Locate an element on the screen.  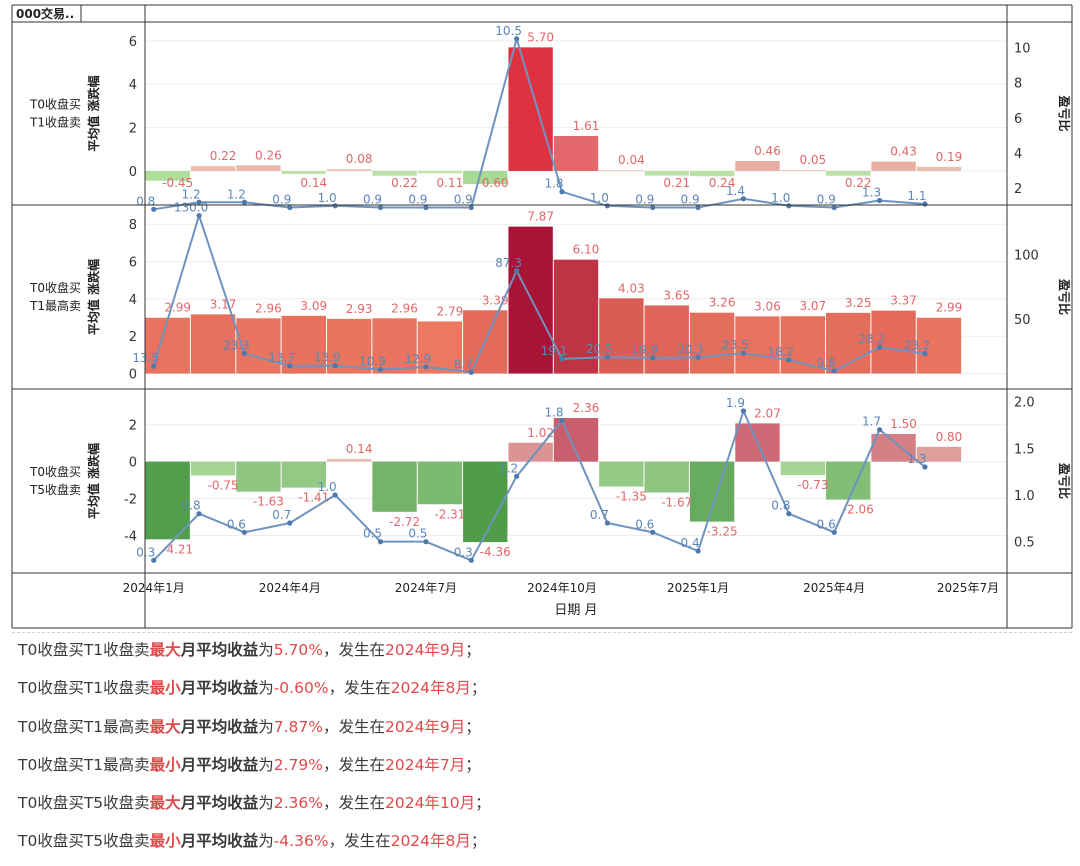
bar-value-label: 2.96 is located at coordinates (268, 308).